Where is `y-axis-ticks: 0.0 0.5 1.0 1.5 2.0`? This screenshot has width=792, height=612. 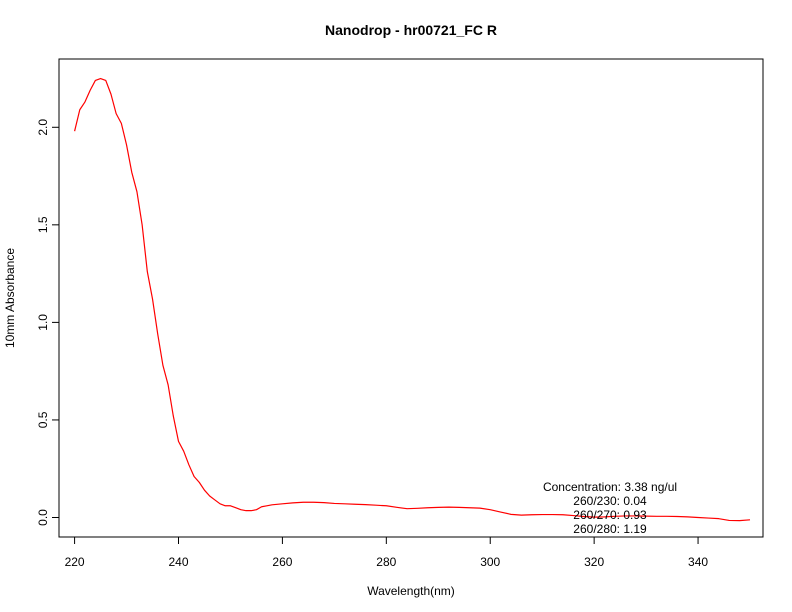 y-axis-ticks: 0.0 0.5 1.0 1.5 2.0 is located at coordinates (47, 322).